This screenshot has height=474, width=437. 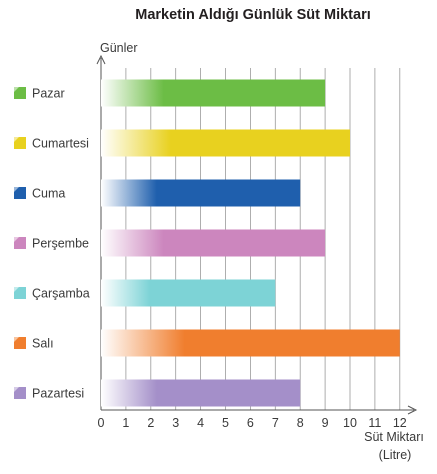 What do you see at coordinates (101, 423) in the screenshot?
I see `x-tick-label-0: 0` at bounding box center [101, 423].